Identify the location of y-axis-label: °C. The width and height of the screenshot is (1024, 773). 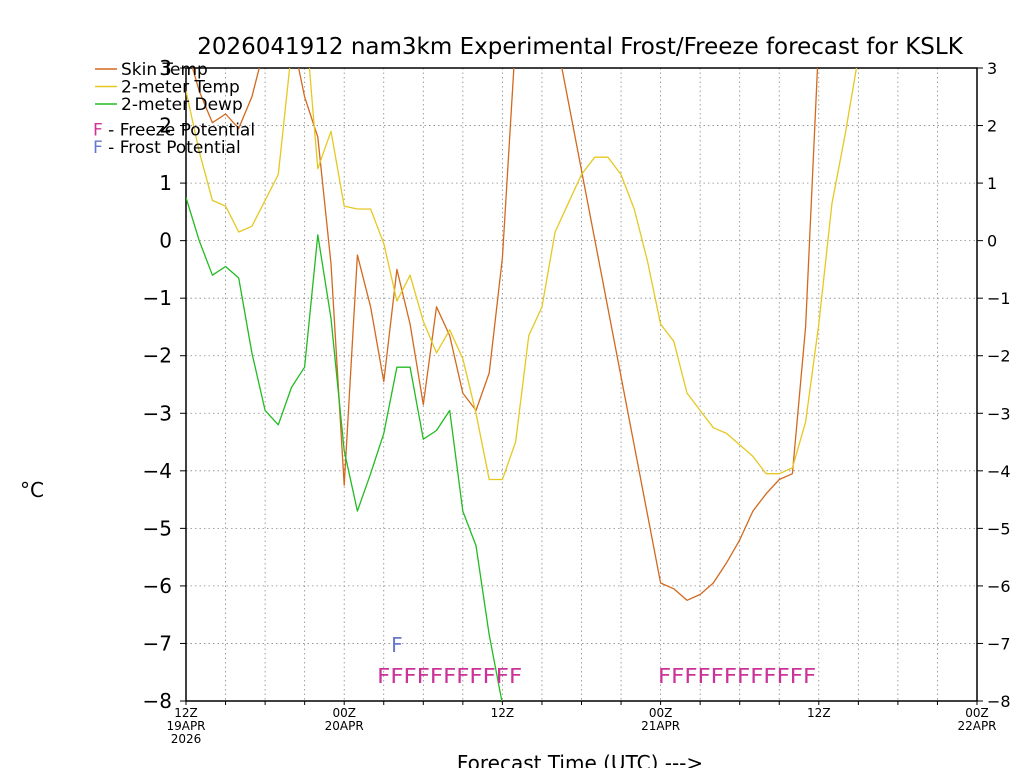
(32, 490).